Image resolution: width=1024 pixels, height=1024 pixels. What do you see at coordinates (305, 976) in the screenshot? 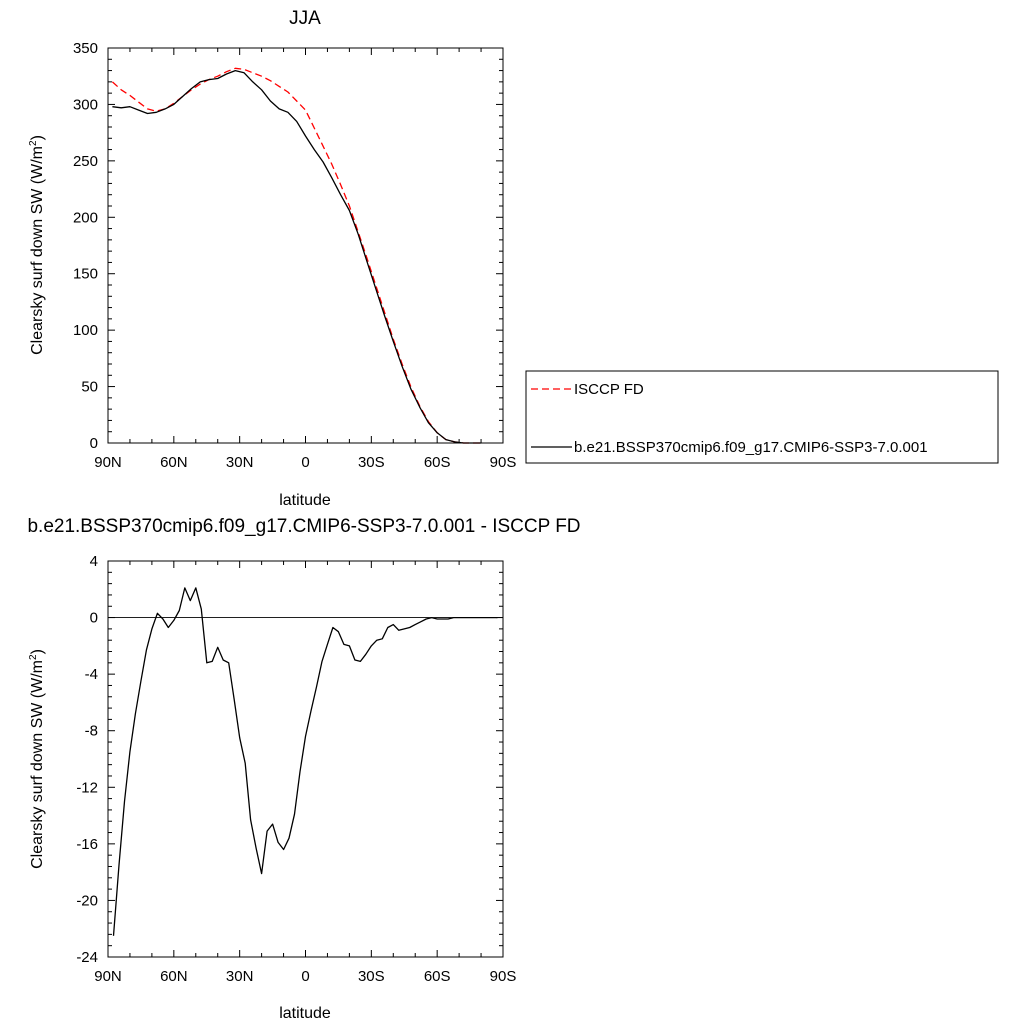
I see `bottom-x-tick-label: 0` at bounding box center [305, 976].